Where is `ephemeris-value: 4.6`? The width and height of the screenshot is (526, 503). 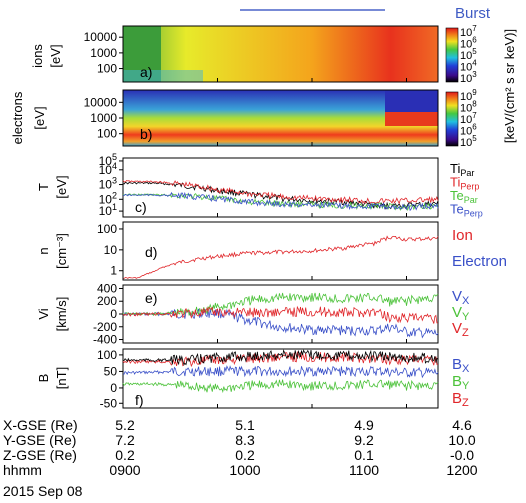 ephemeris-value: 4.6 is located at coordinates (462, 425).